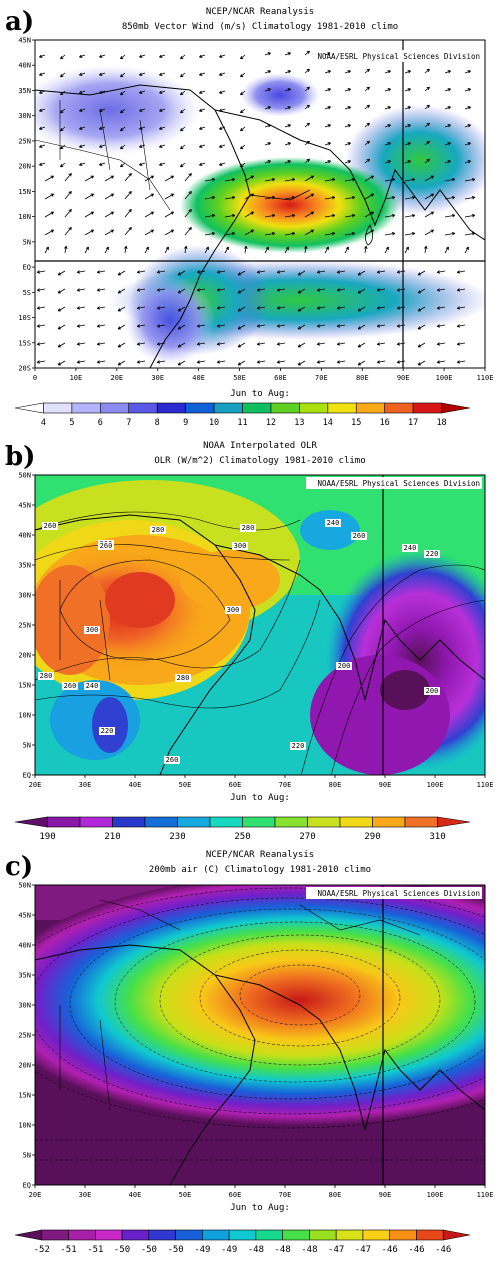 Image resolution: width=500 pixels, height=1266 pixels. I want to click on y-tick-label: 5S, so click(27, 293).